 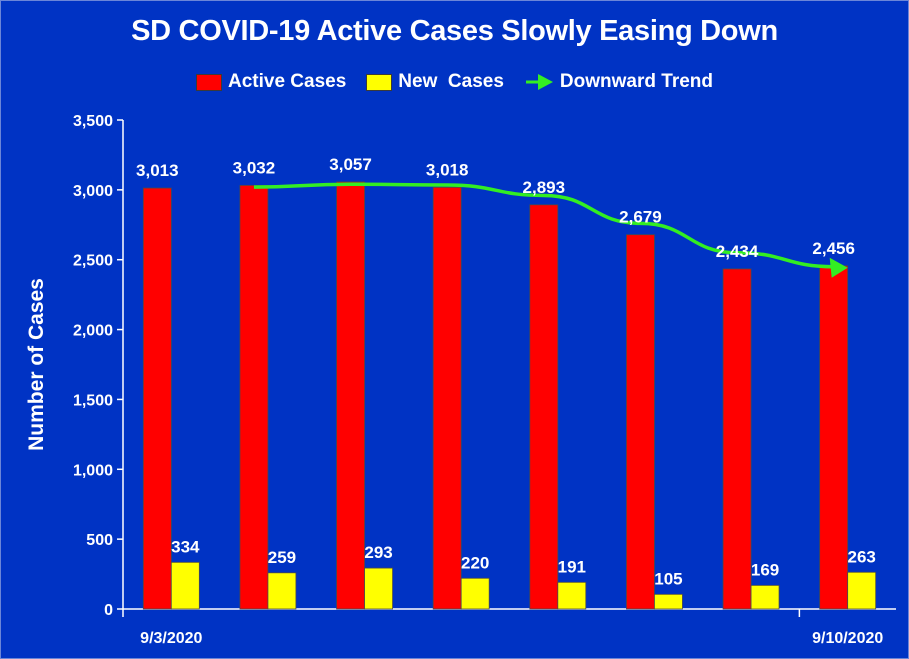 I want to click on legend-item-active-cases: Active Cases, so click(x=271, y=82).